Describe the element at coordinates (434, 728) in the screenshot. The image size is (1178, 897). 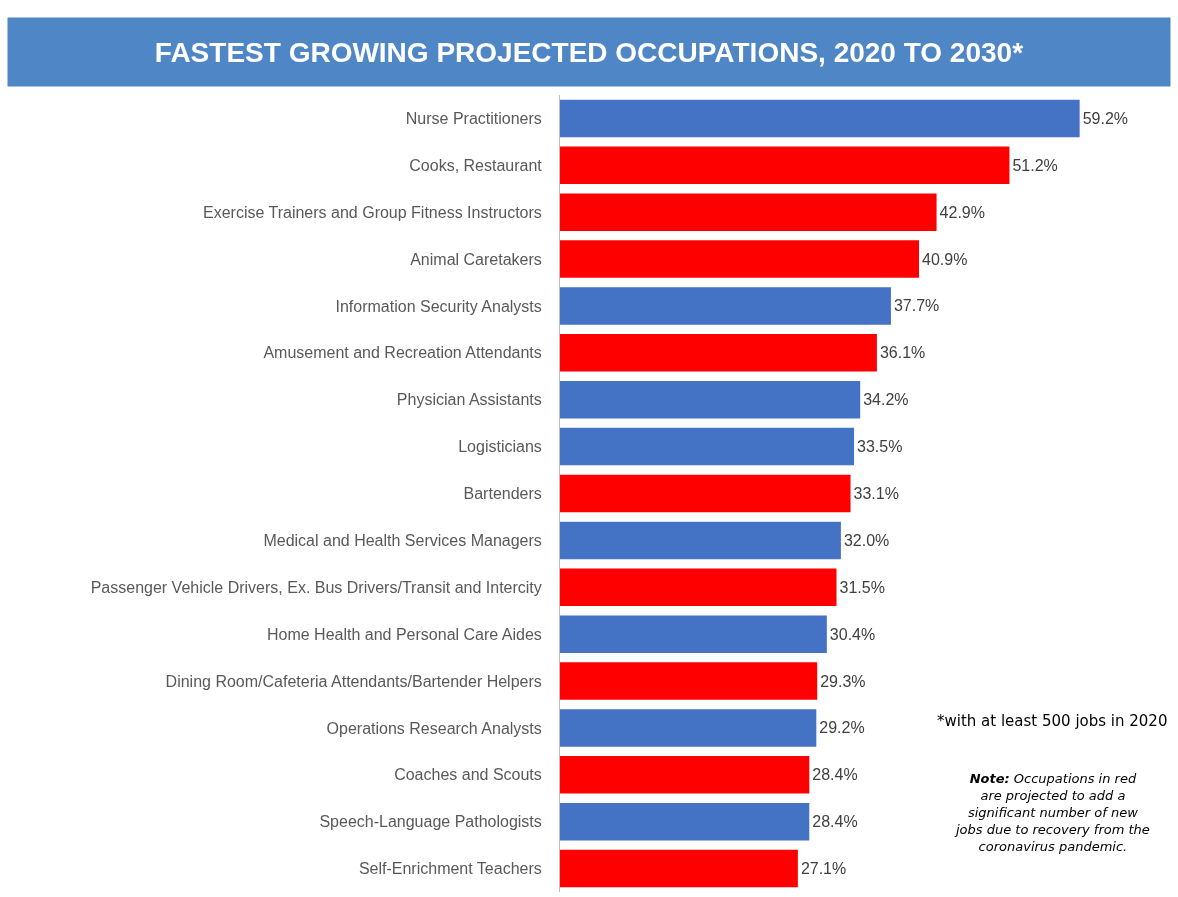
I see `y-tick-label: Operations Research Analysts` at that location.